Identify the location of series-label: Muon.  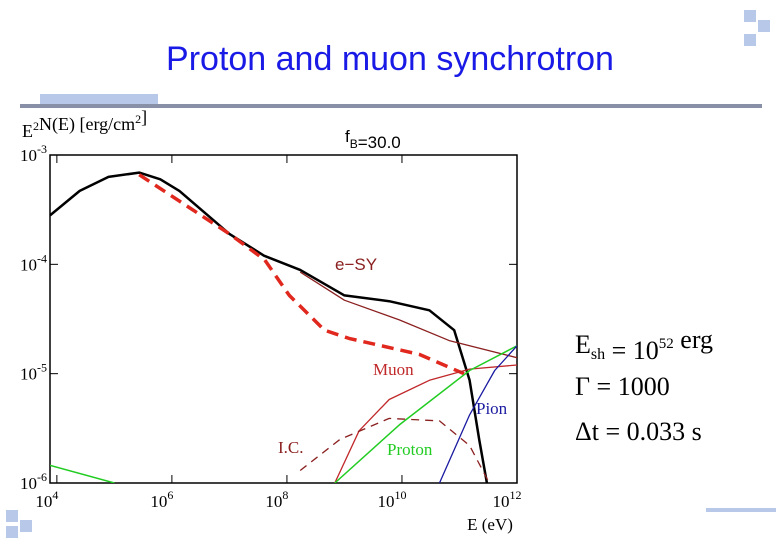
(393, 369).